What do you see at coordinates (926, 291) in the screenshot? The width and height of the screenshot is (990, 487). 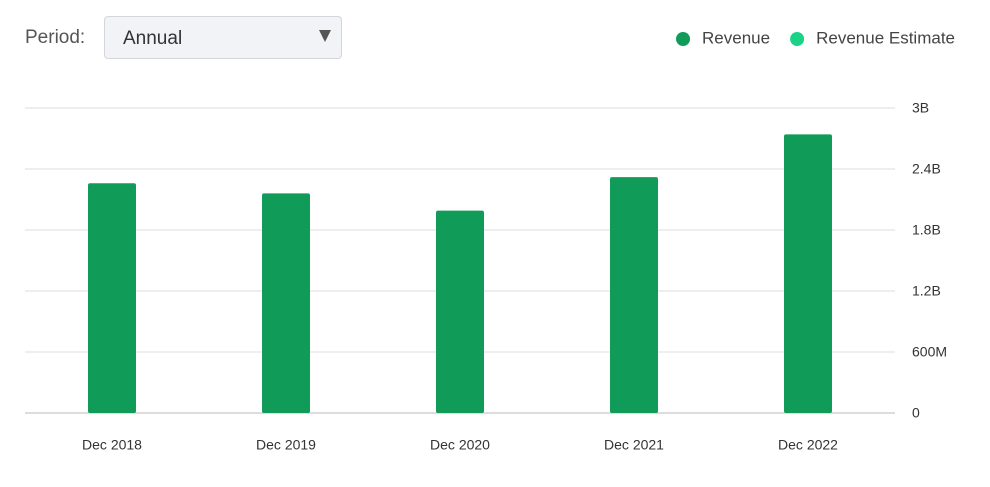 I see `y-tick-label: 1.2B` at bounding box center [926, 291].